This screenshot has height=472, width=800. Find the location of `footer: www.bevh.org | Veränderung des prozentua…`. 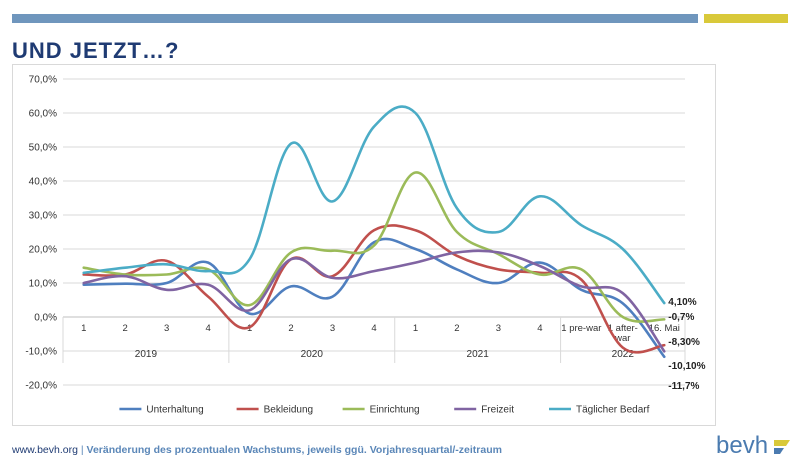

footer: www.bevh.org | Veränderung des prozentua… is located at coordinates (257, 450).